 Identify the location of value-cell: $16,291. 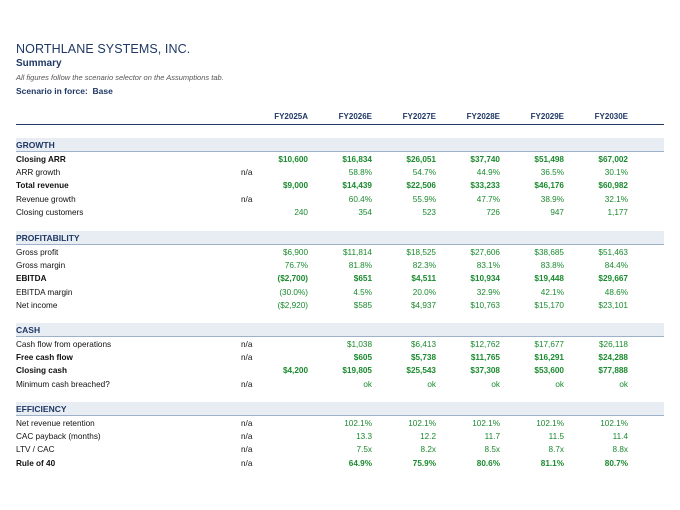
(549, 358).